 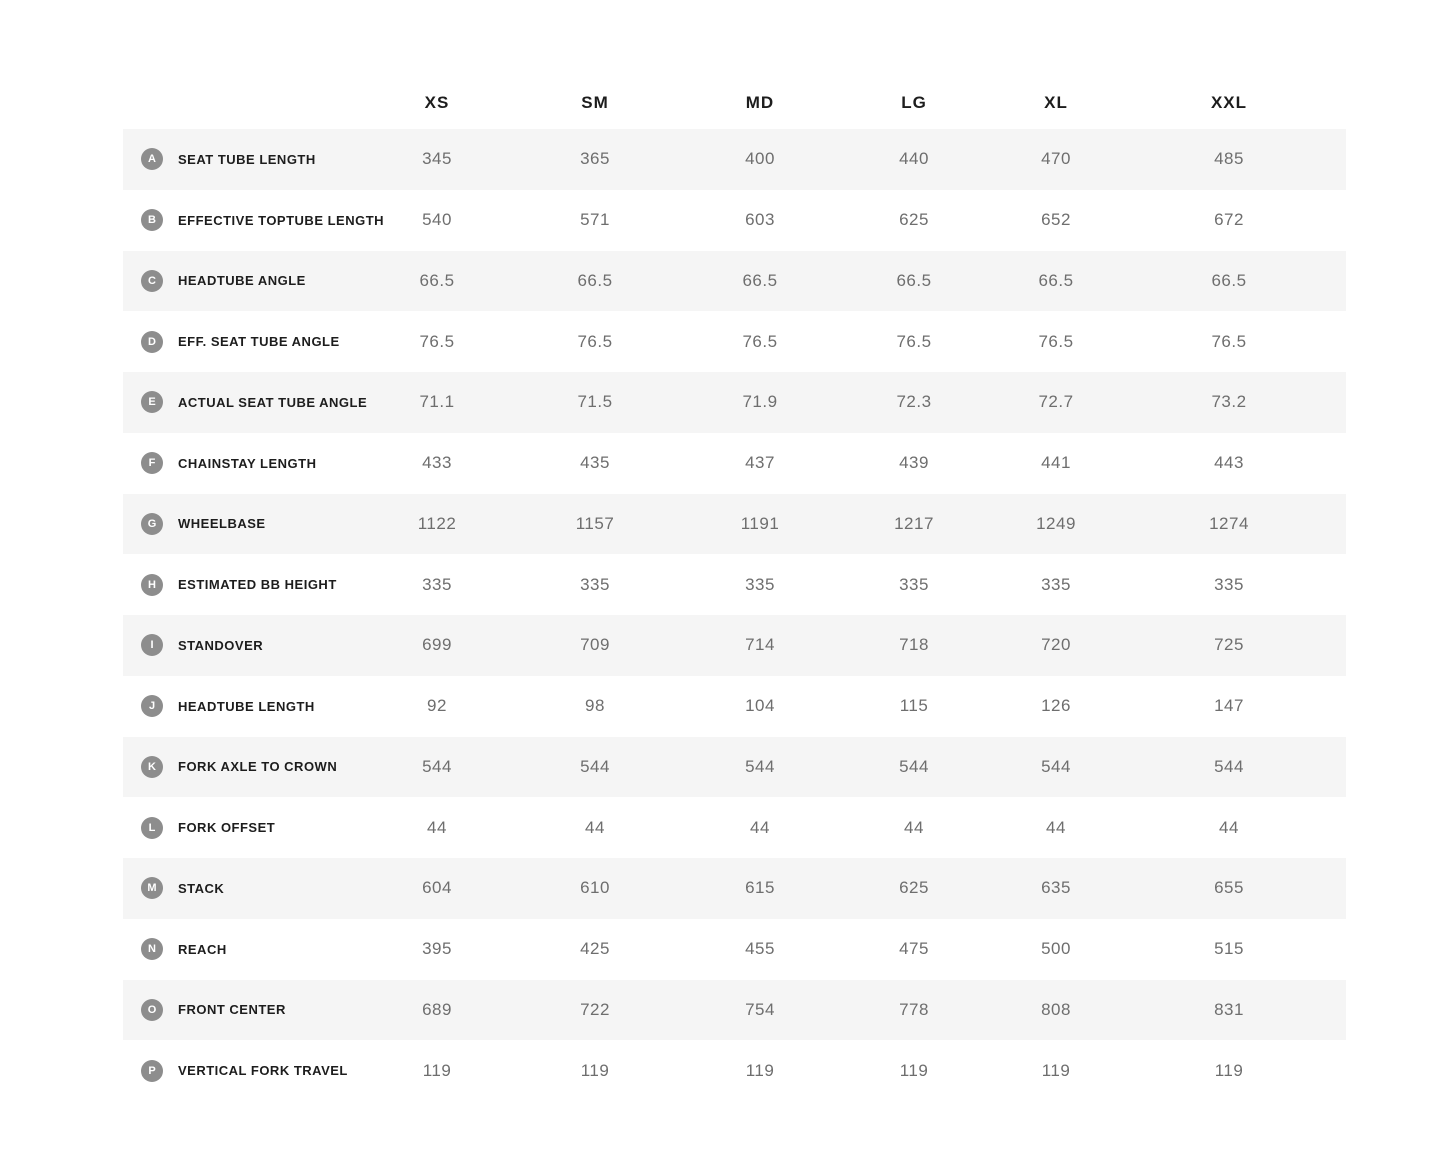 What do you see at coordinates (760, 523) in the screenshot?
I see `geometry-value: 1191` at bounding box center [760, 523].